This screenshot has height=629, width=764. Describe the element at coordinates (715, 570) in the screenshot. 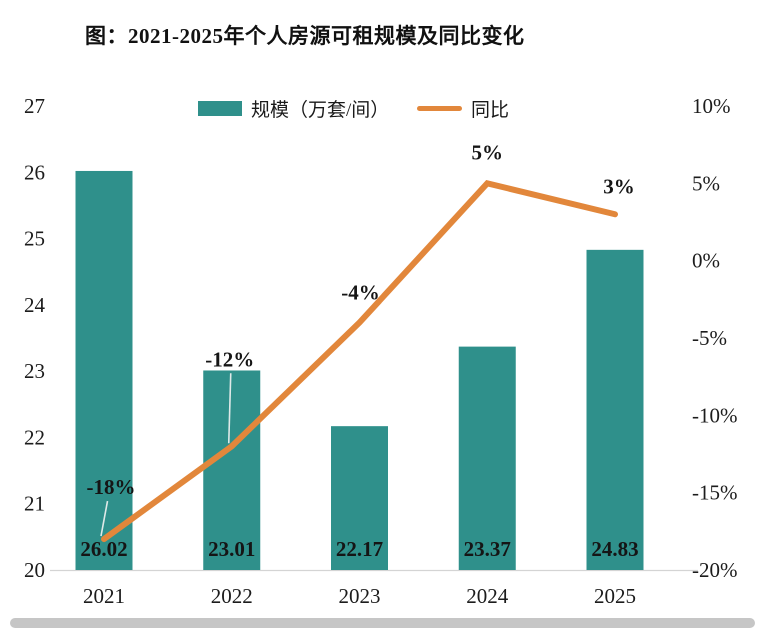

I see `right-axis-tick: -20%` at that location.